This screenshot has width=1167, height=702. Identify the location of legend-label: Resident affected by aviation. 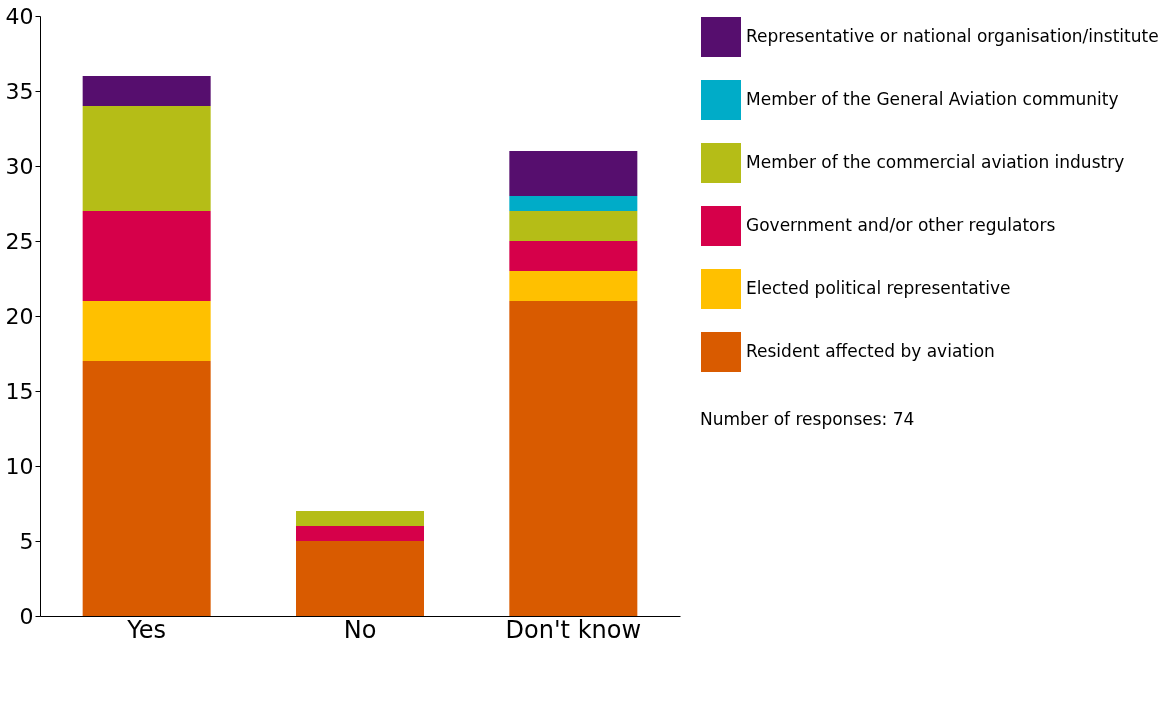
(870, 351).